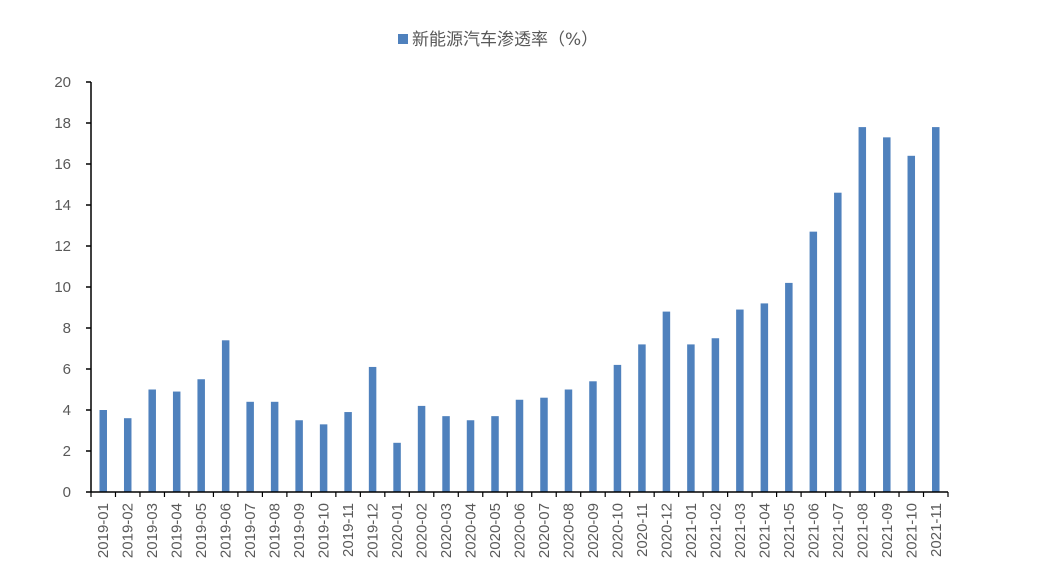 The image size is (1060, 588). Describe the element at coordinates (128, 530) in the screenshot. I see `x-tick-label: 2019-02` at that location.